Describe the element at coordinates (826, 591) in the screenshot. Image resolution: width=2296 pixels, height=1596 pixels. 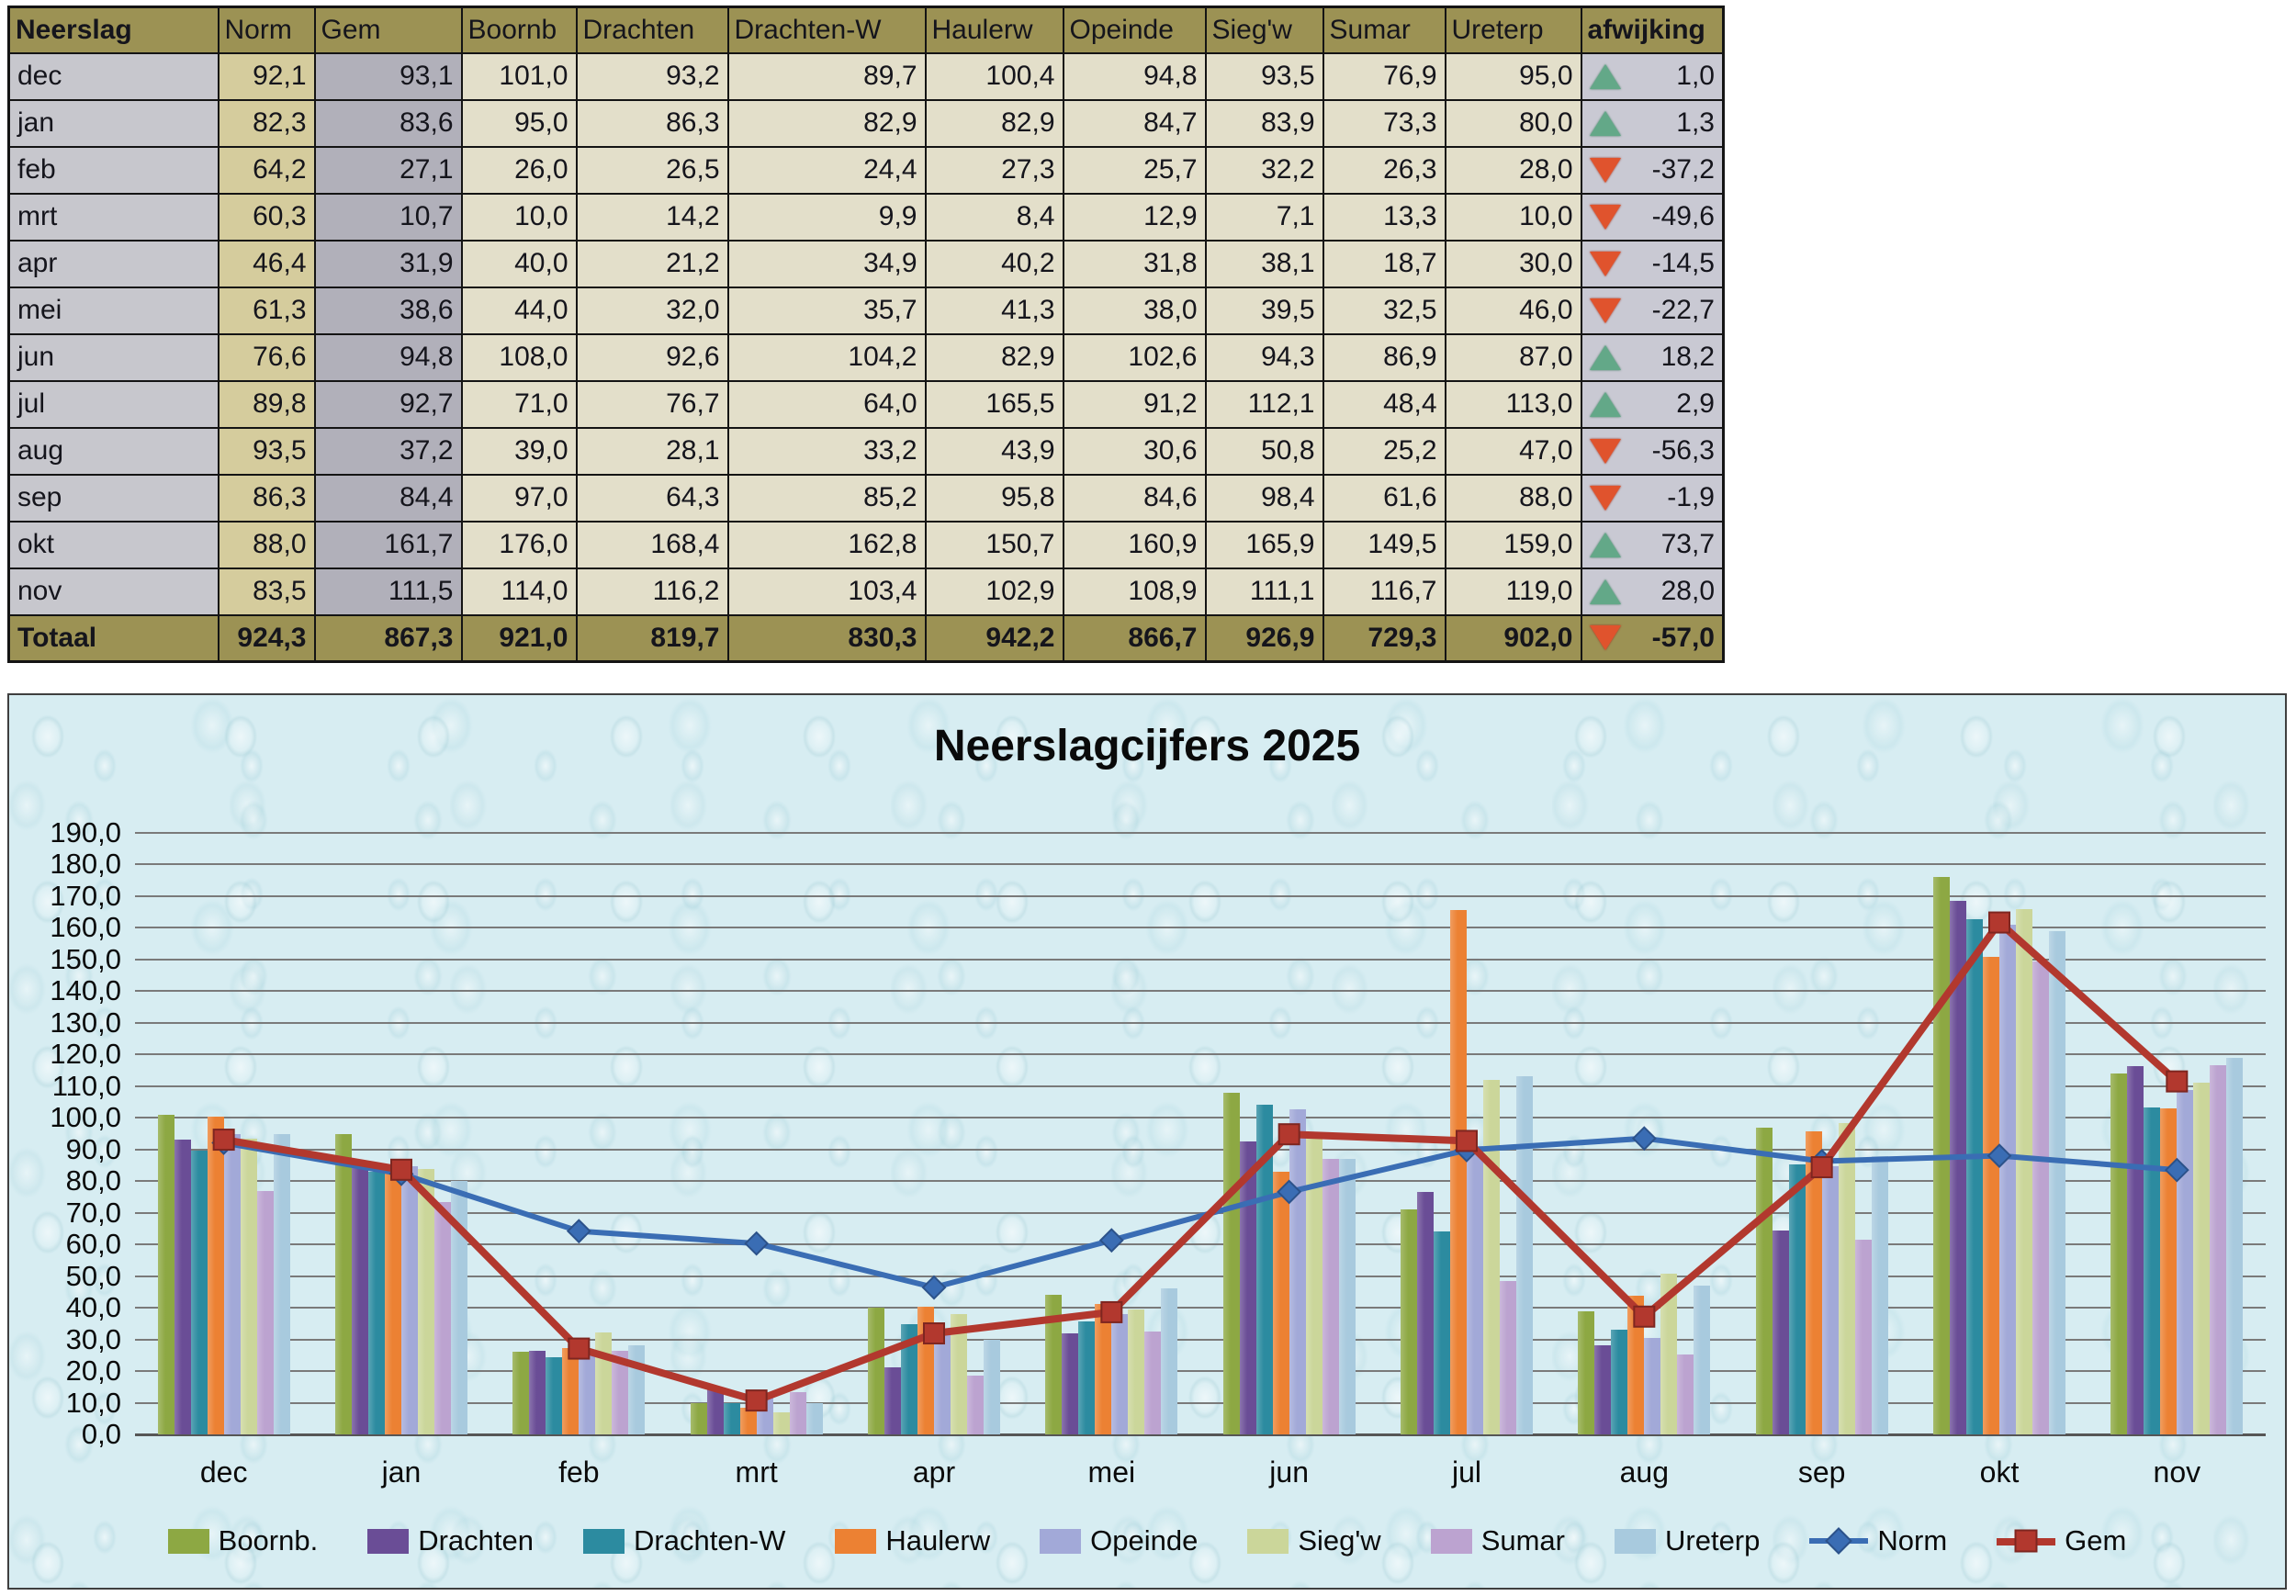
I see `cell-drachten-w: 103,4` at that location.